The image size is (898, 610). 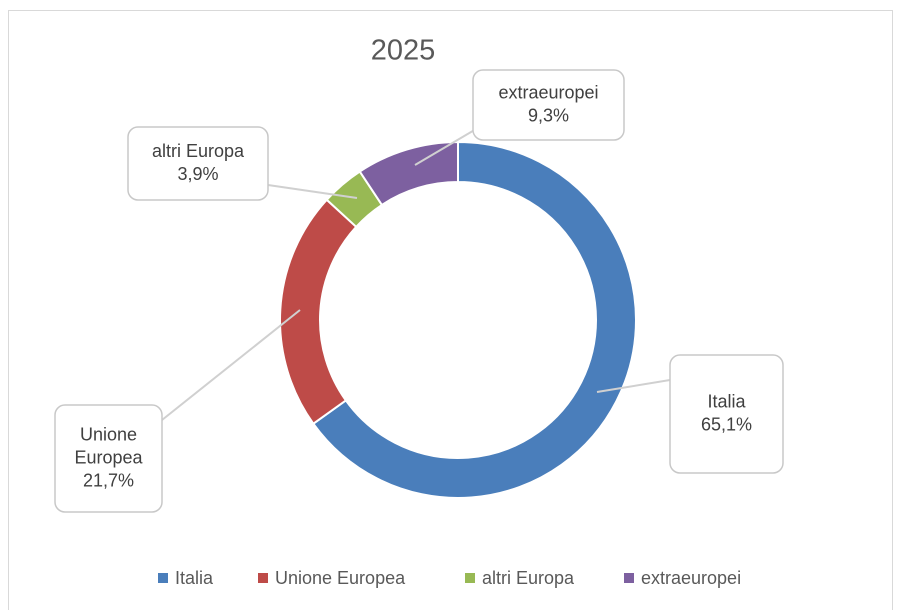 What do you see at coordinates (403, 51) in the screenshot?
I see `chart-title: 2025` at bounding box center [403, 51].